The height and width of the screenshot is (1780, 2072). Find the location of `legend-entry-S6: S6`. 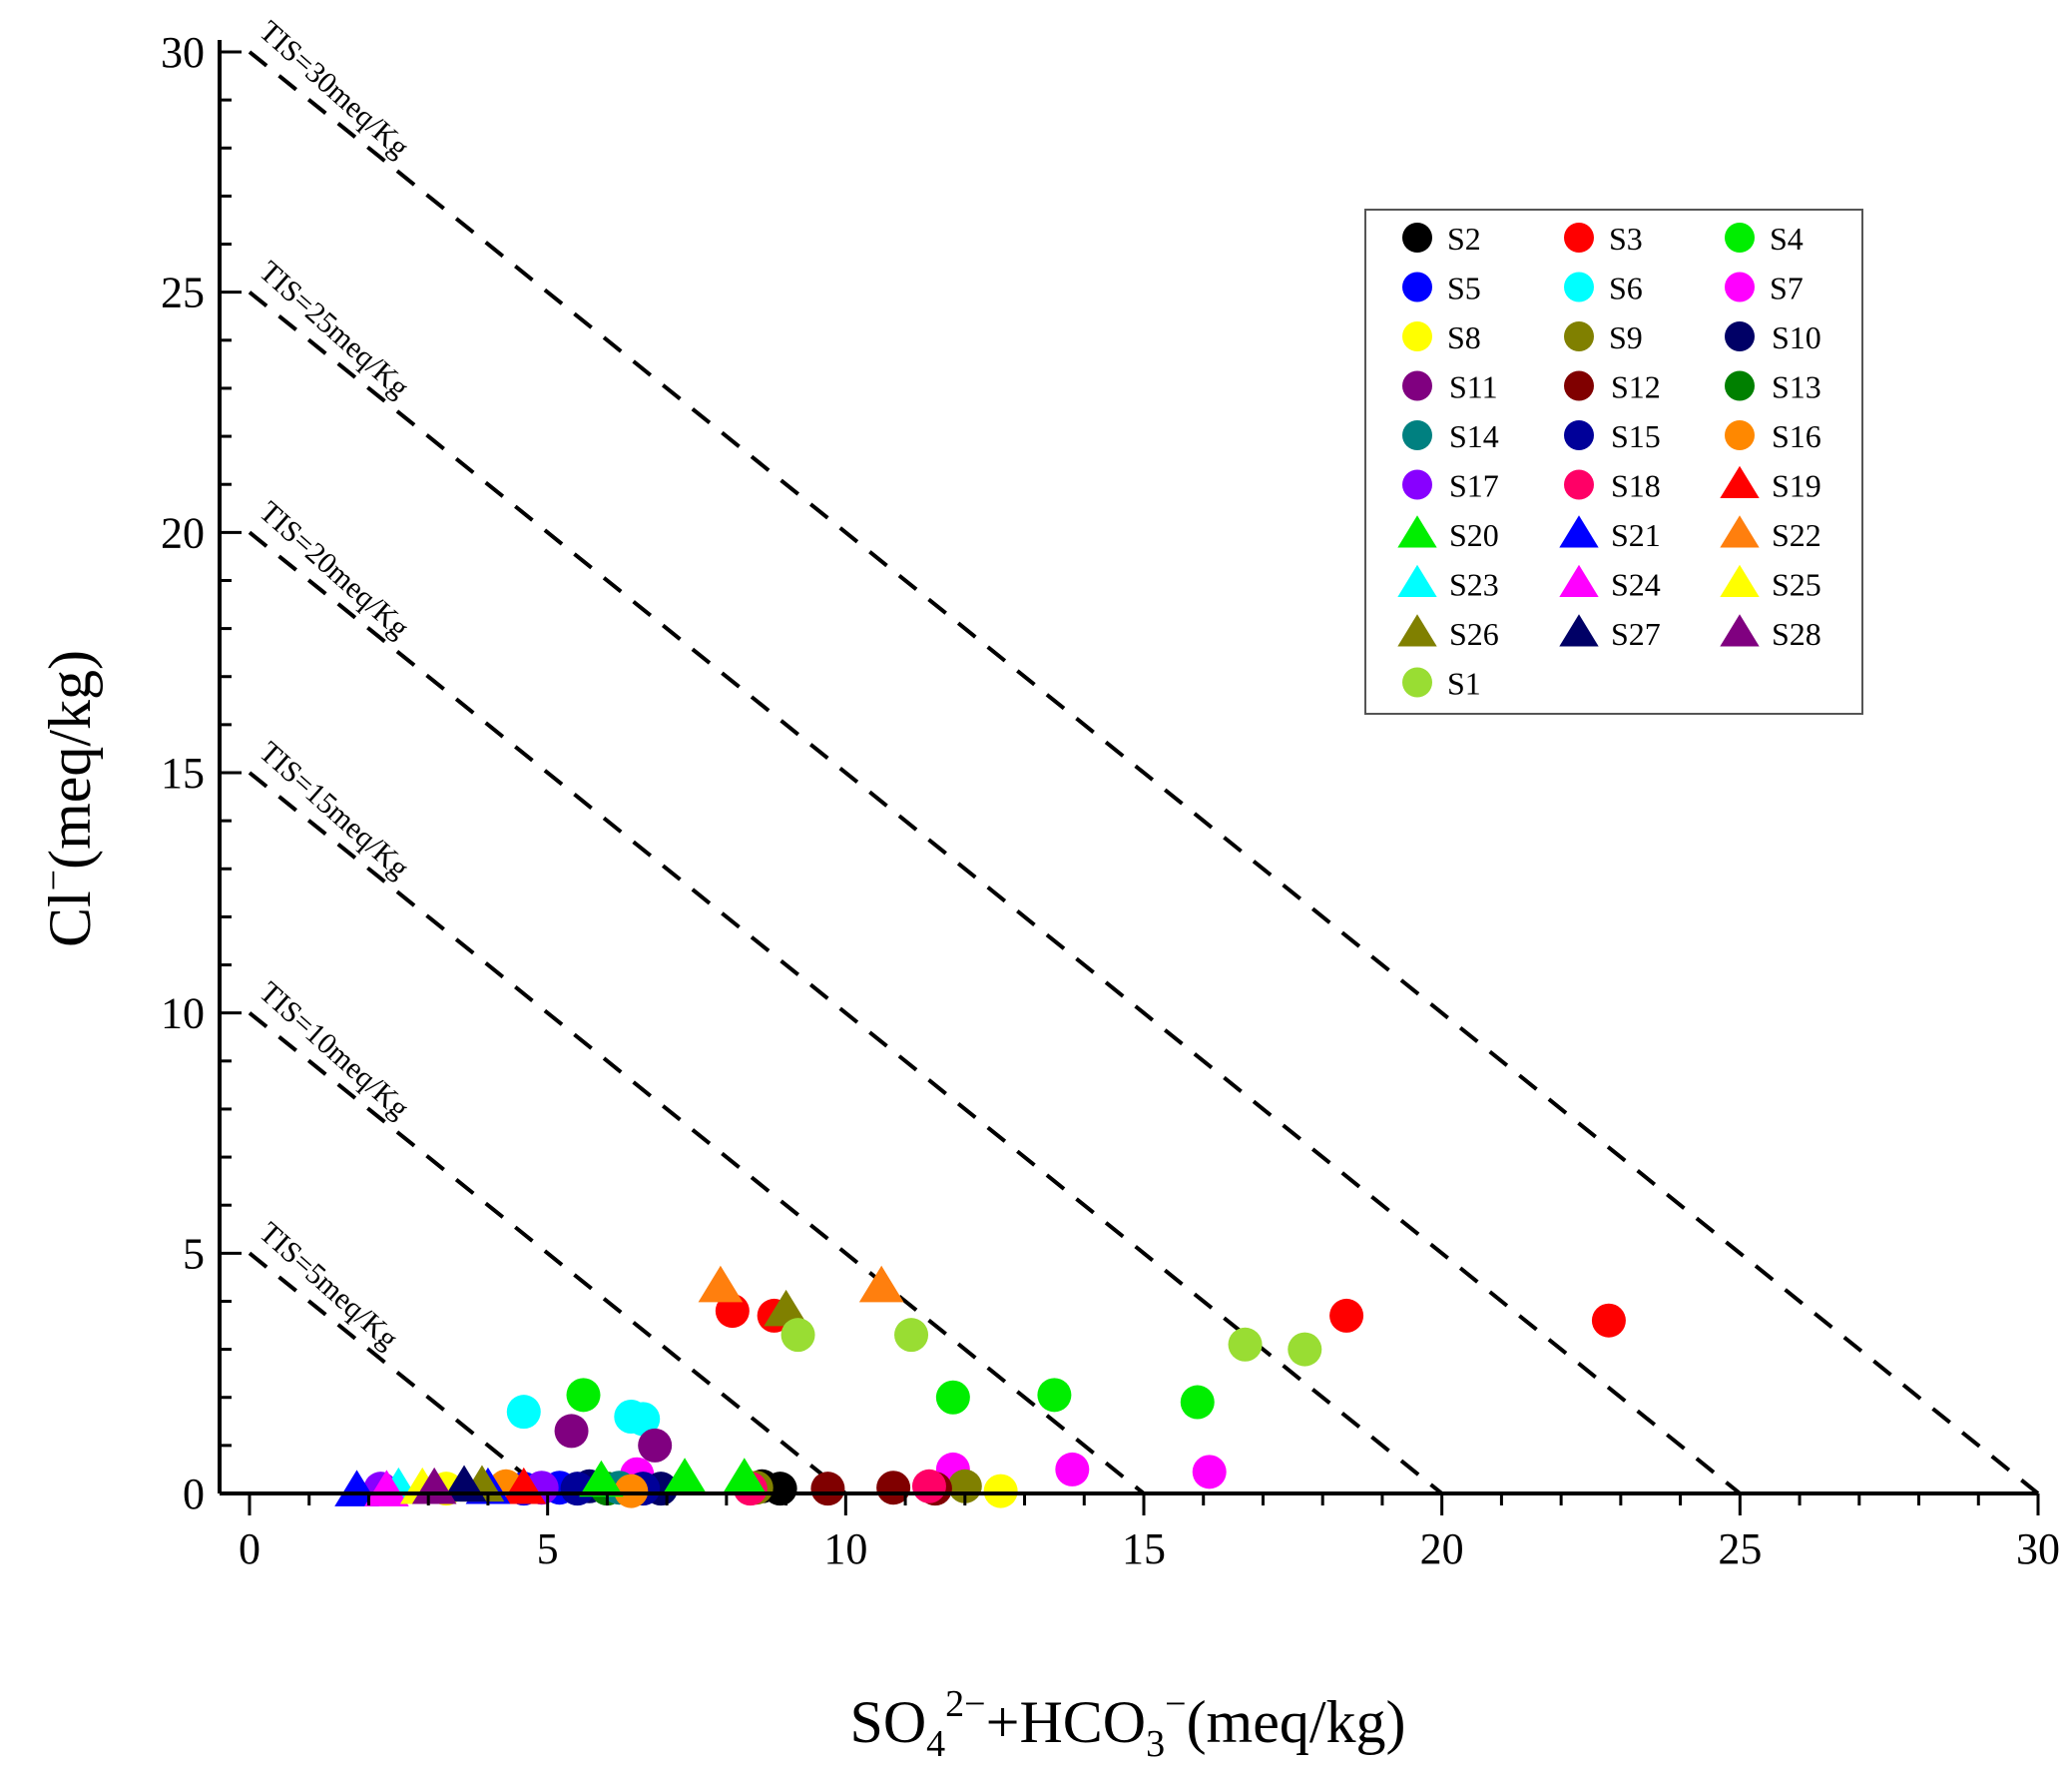

legend-entry-S6: S6 is located at coordinates (1604, 288).